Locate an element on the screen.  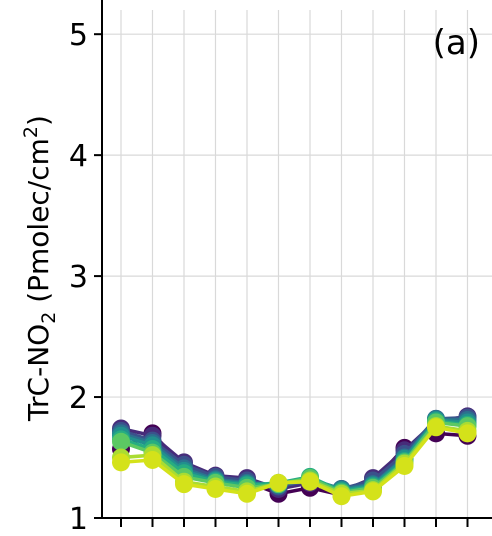
y-axis-label-mid: (Pmolec/cm is located at coordinates (38, 225).